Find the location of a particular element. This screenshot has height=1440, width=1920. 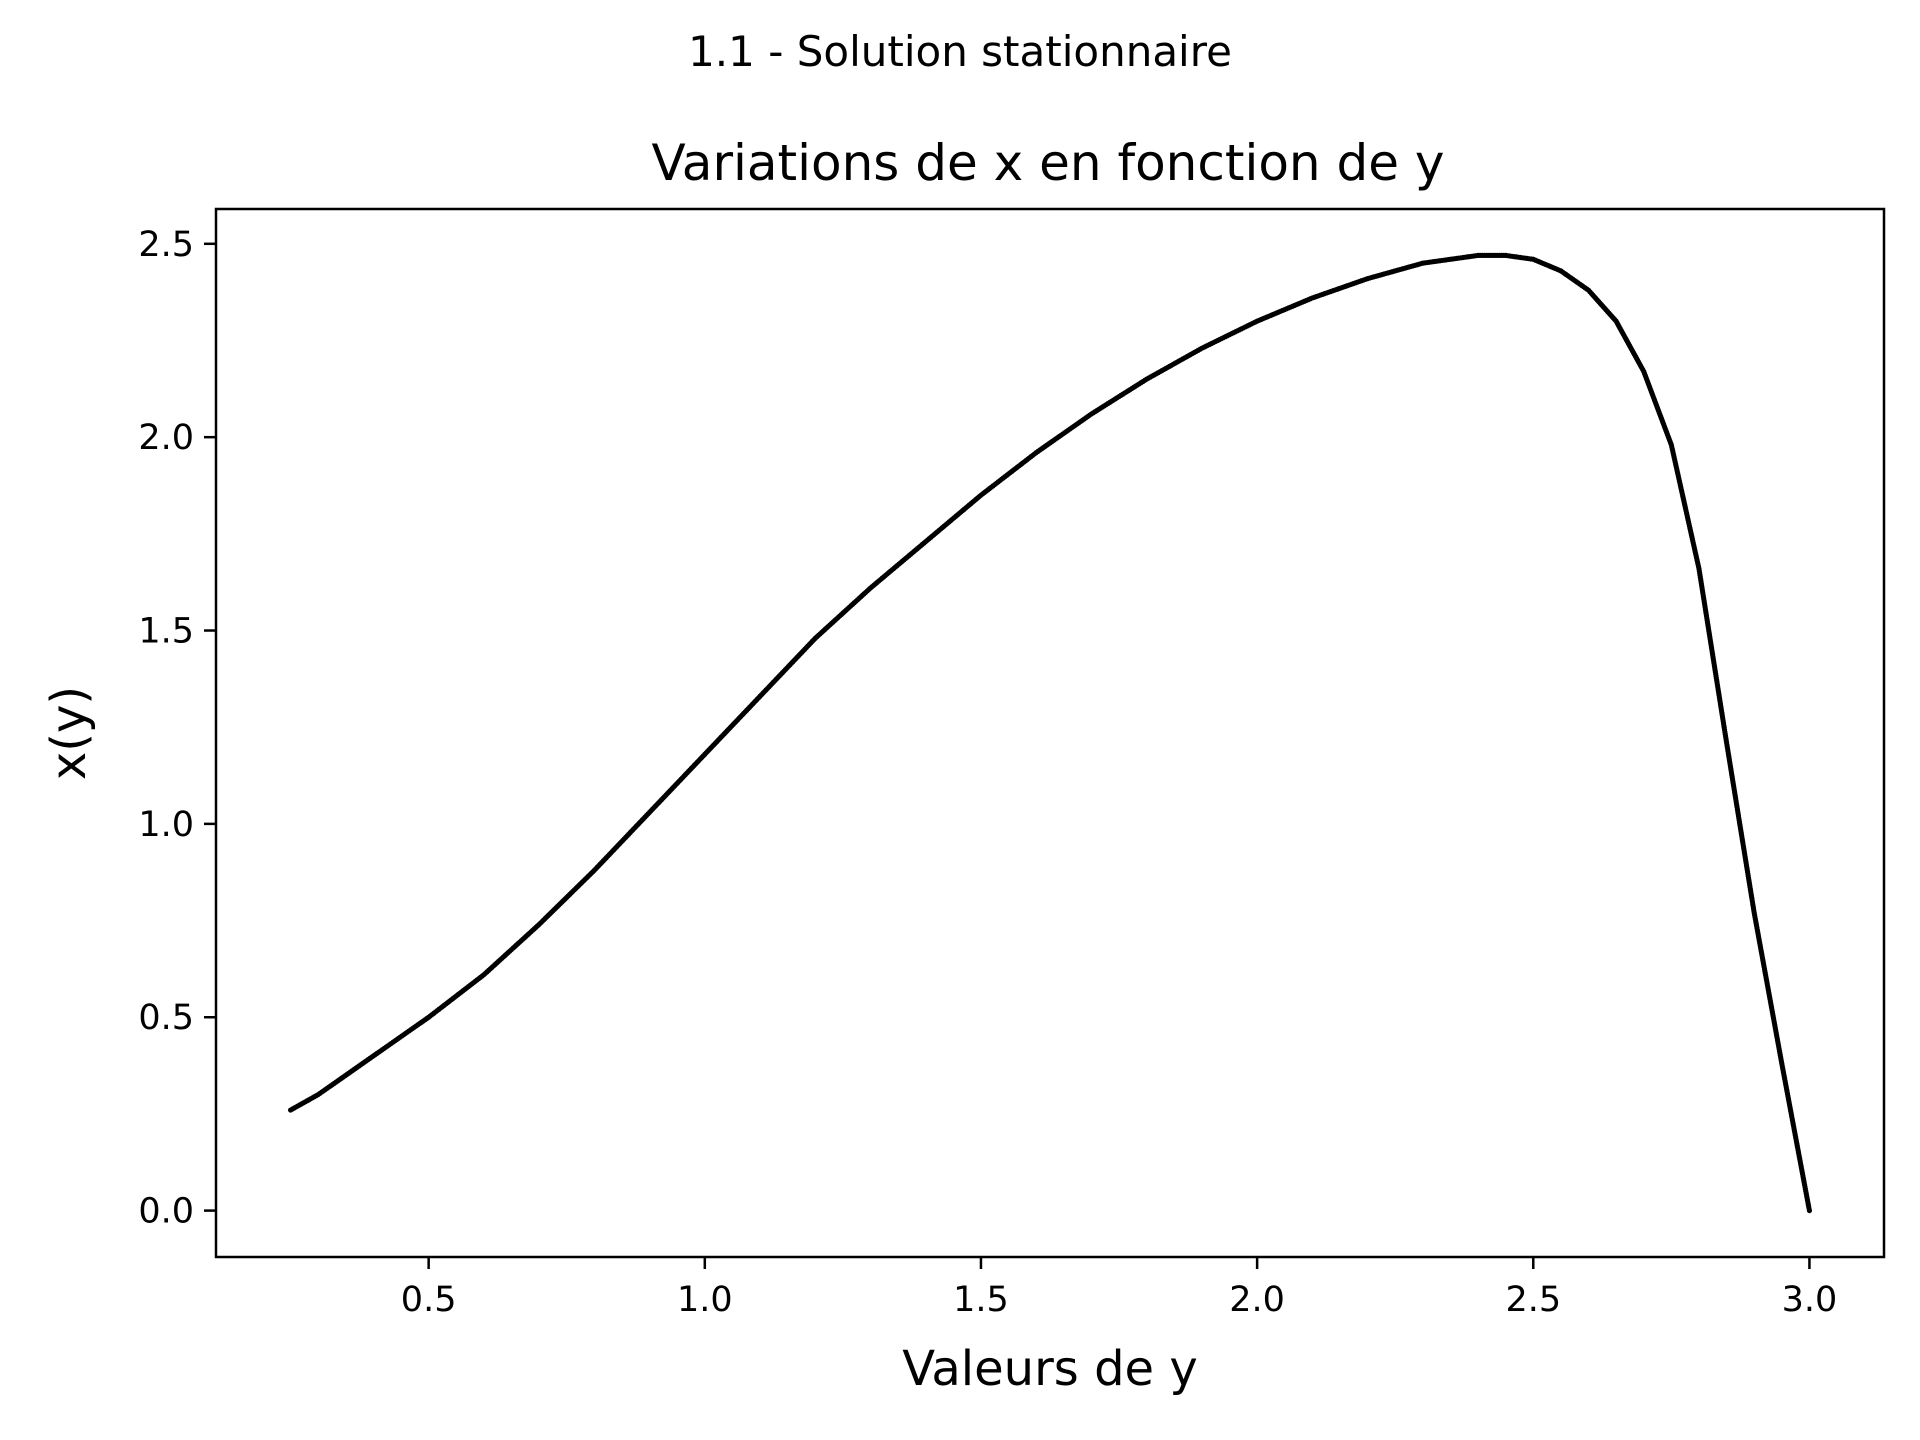

x-tick-label: 3.0 is located at coordinates (1810, 1300).